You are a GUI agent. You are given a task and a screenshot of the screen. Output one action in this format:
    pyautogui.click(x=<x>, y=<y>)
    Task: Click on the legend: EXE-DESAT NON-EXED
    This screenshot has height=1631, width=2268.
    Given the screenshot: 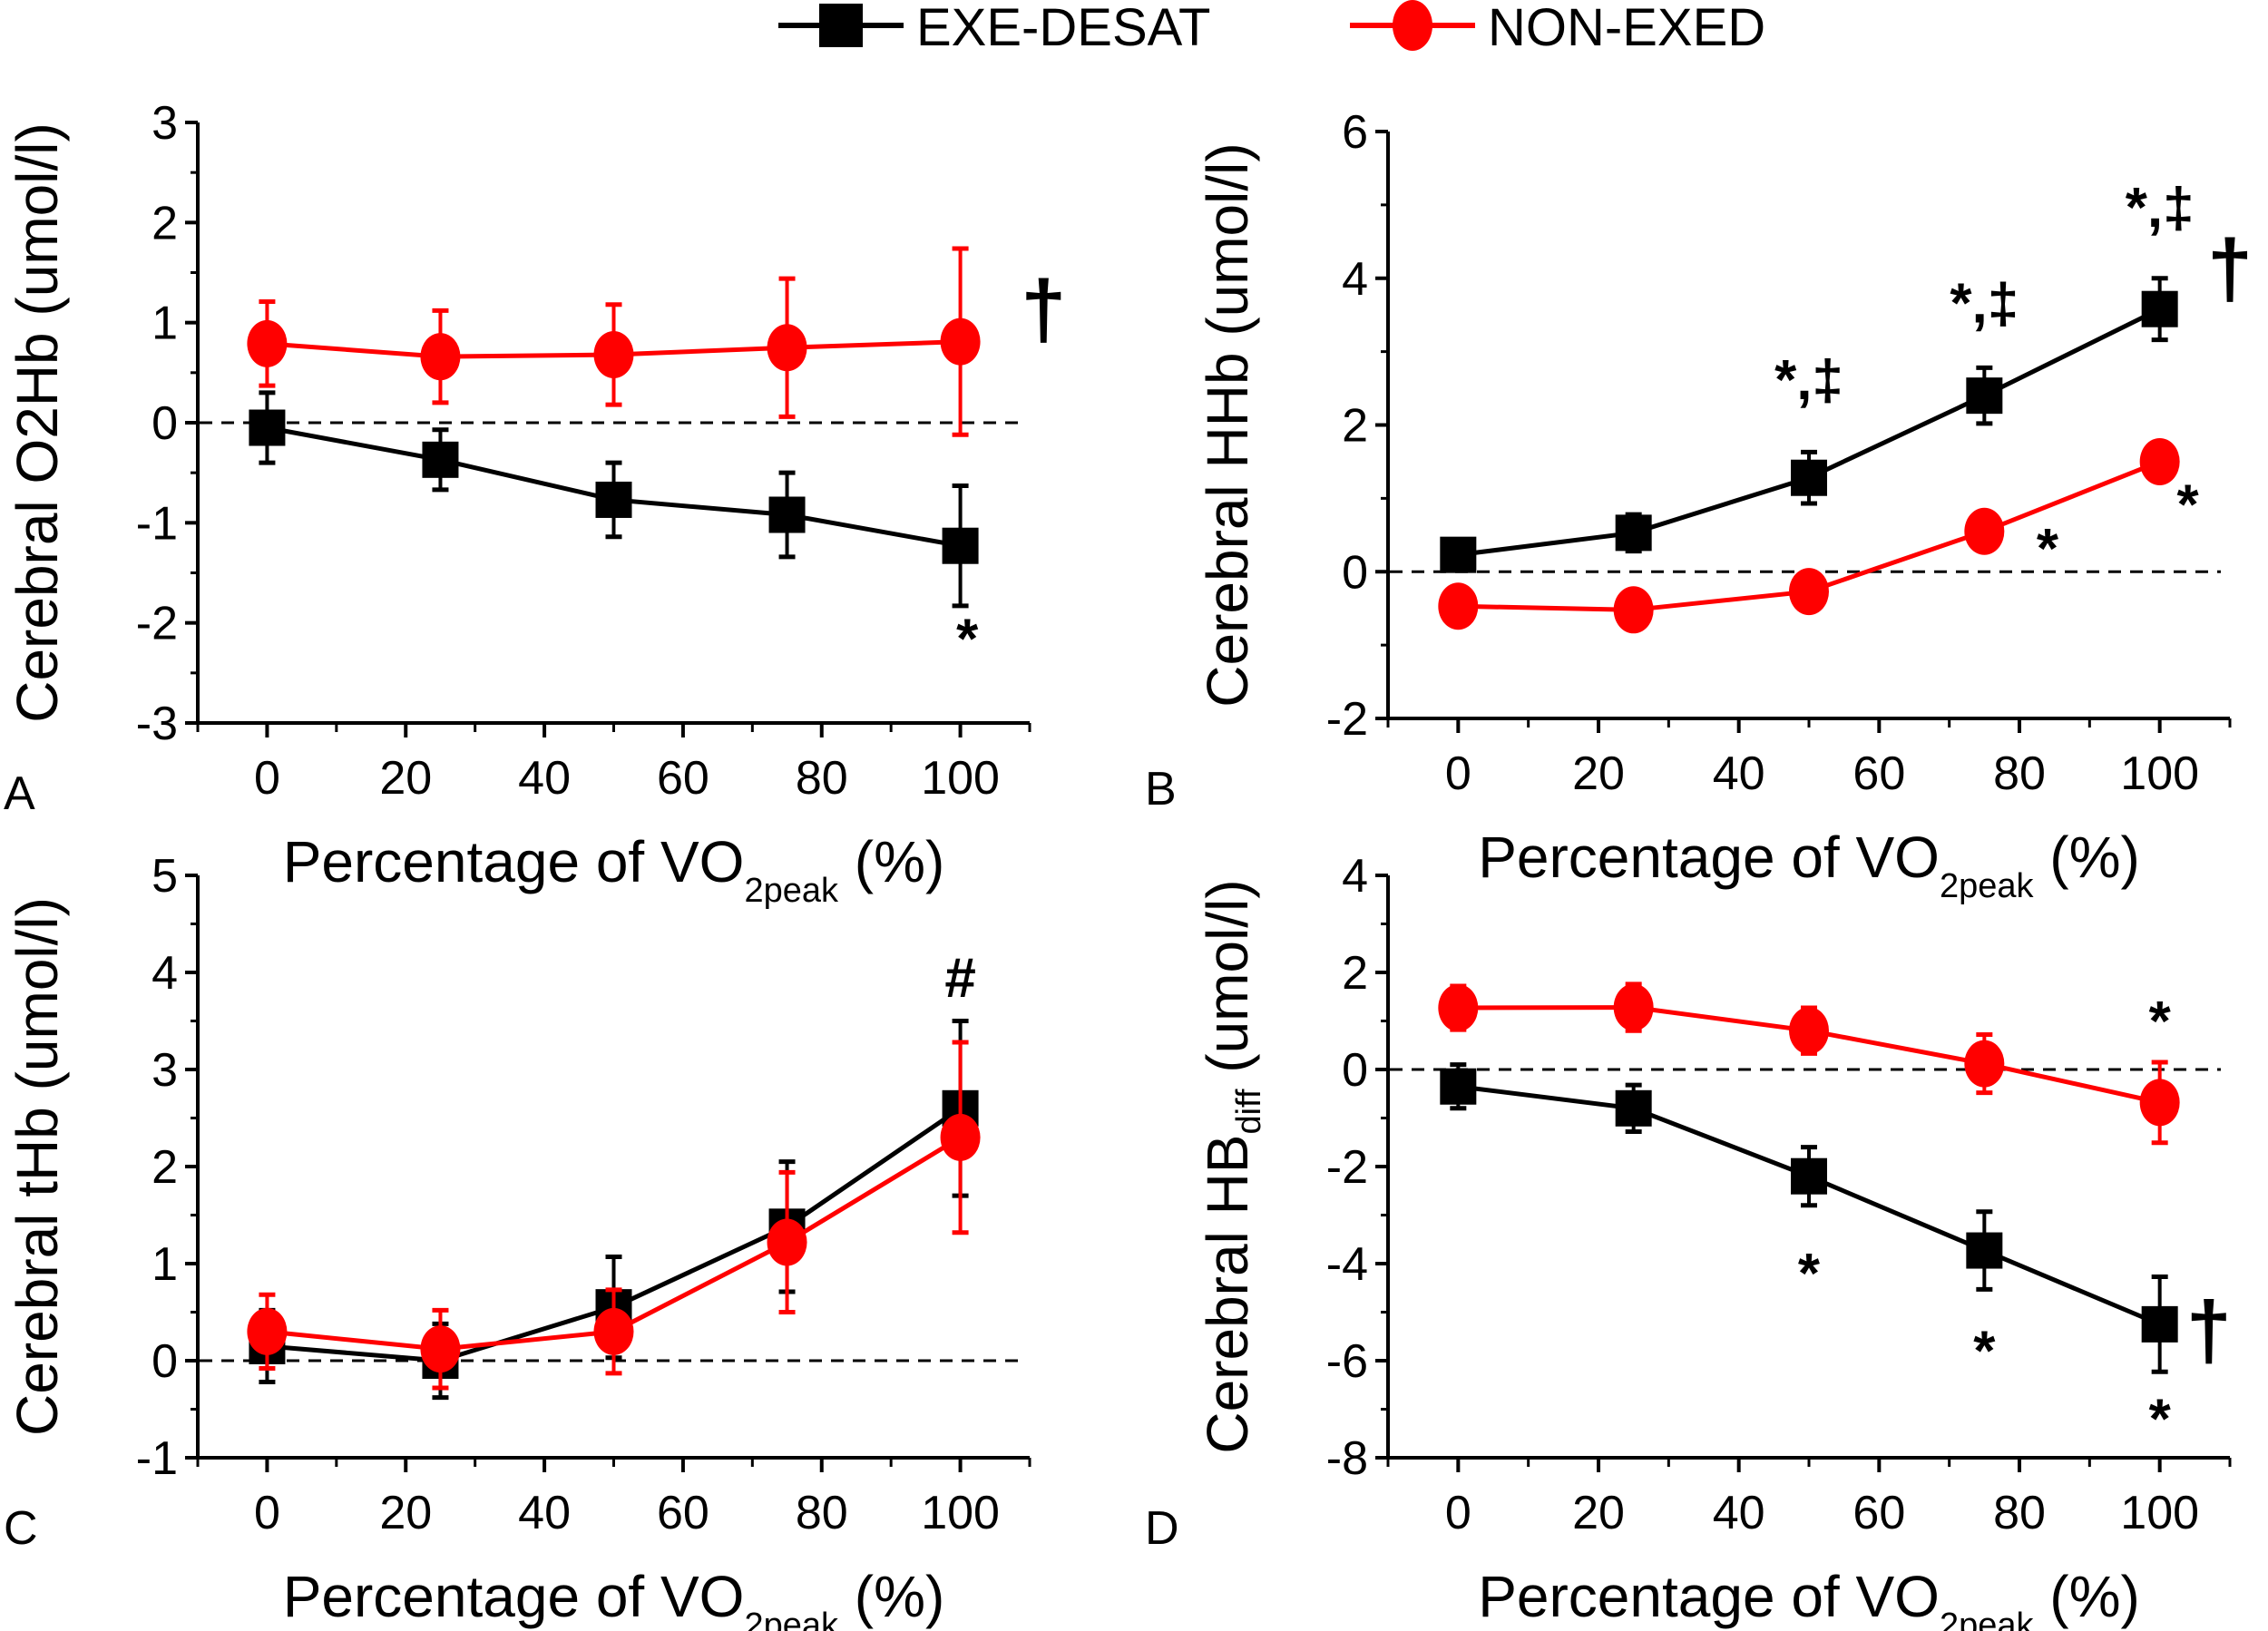 What is the action you would take?
    pyautogui.click(x=1271, y=28)
    